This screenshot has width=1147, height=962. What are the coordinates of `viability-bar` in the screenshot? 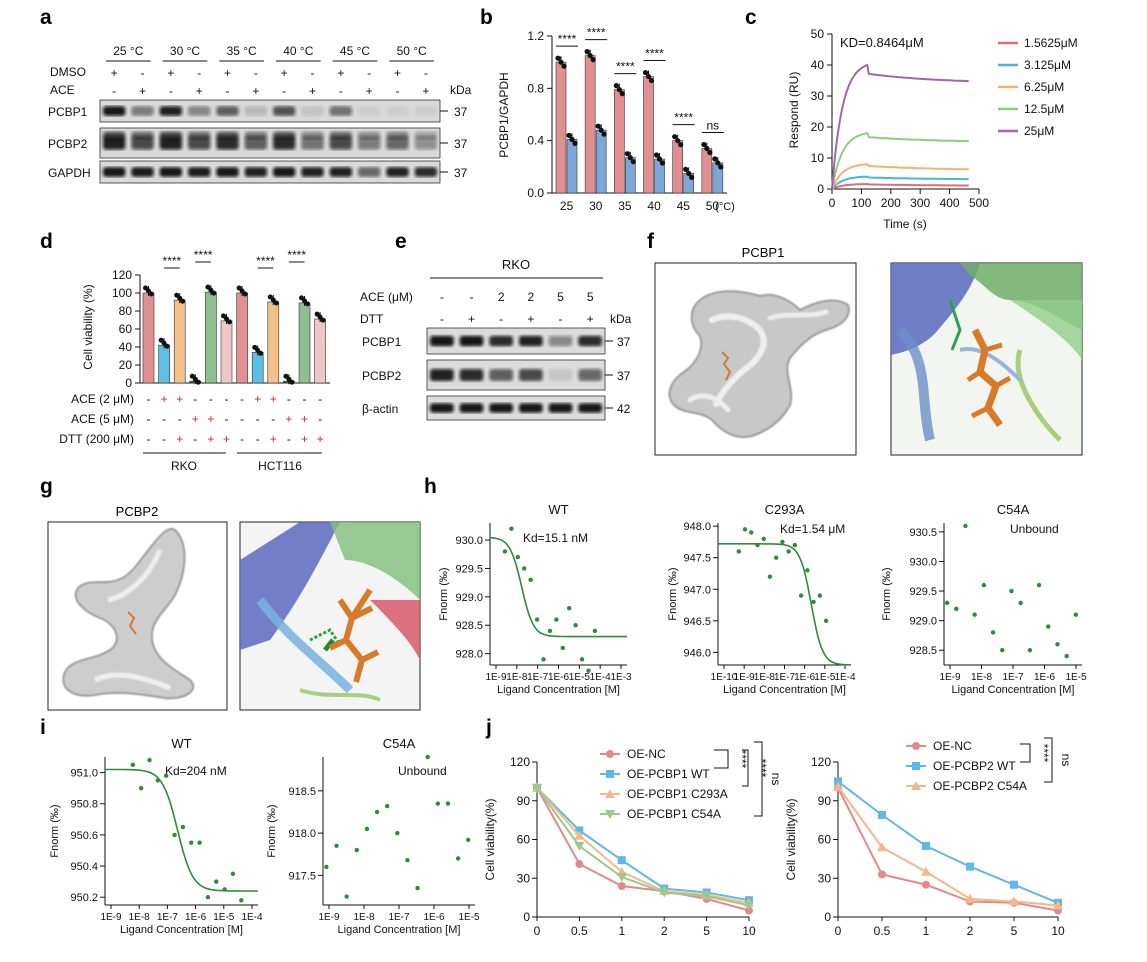 It's located at (211, 337).